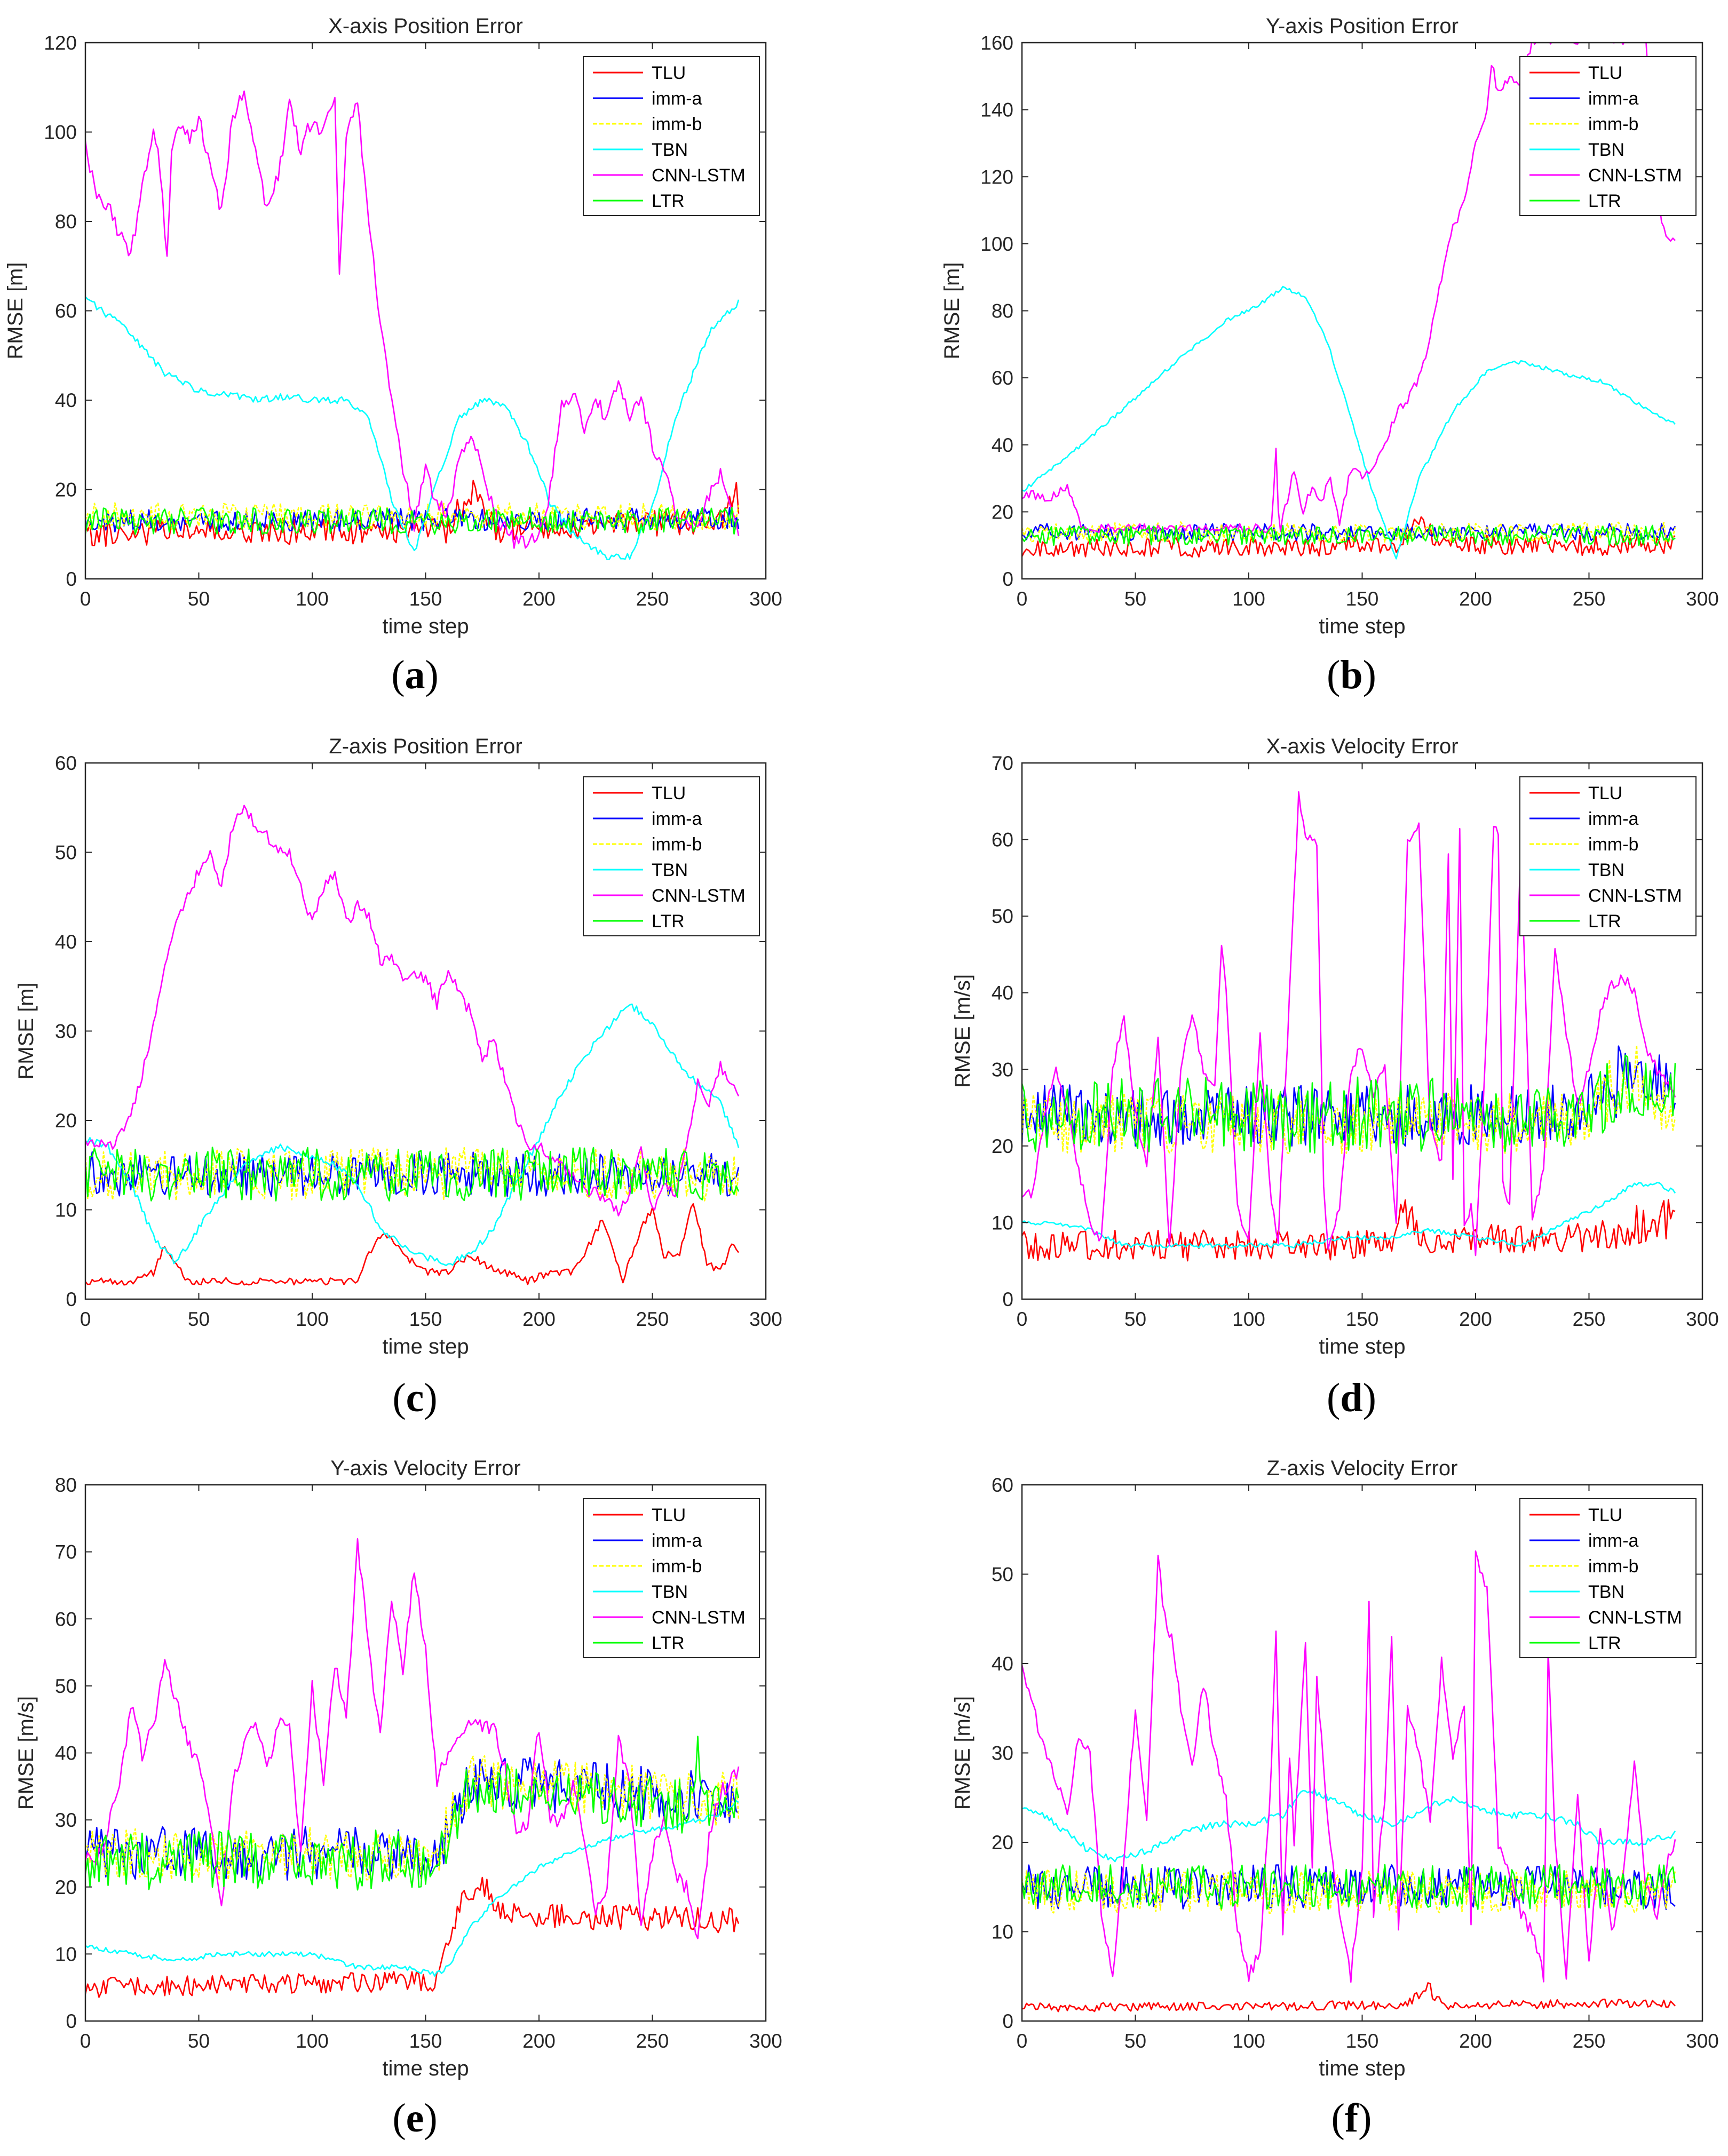 The width and height of the screenshot is (1728, 2156). Describe the element at coordinates (952, 310) in the screenshot. I see `y-axis-label: RMSE [m]` at that location.